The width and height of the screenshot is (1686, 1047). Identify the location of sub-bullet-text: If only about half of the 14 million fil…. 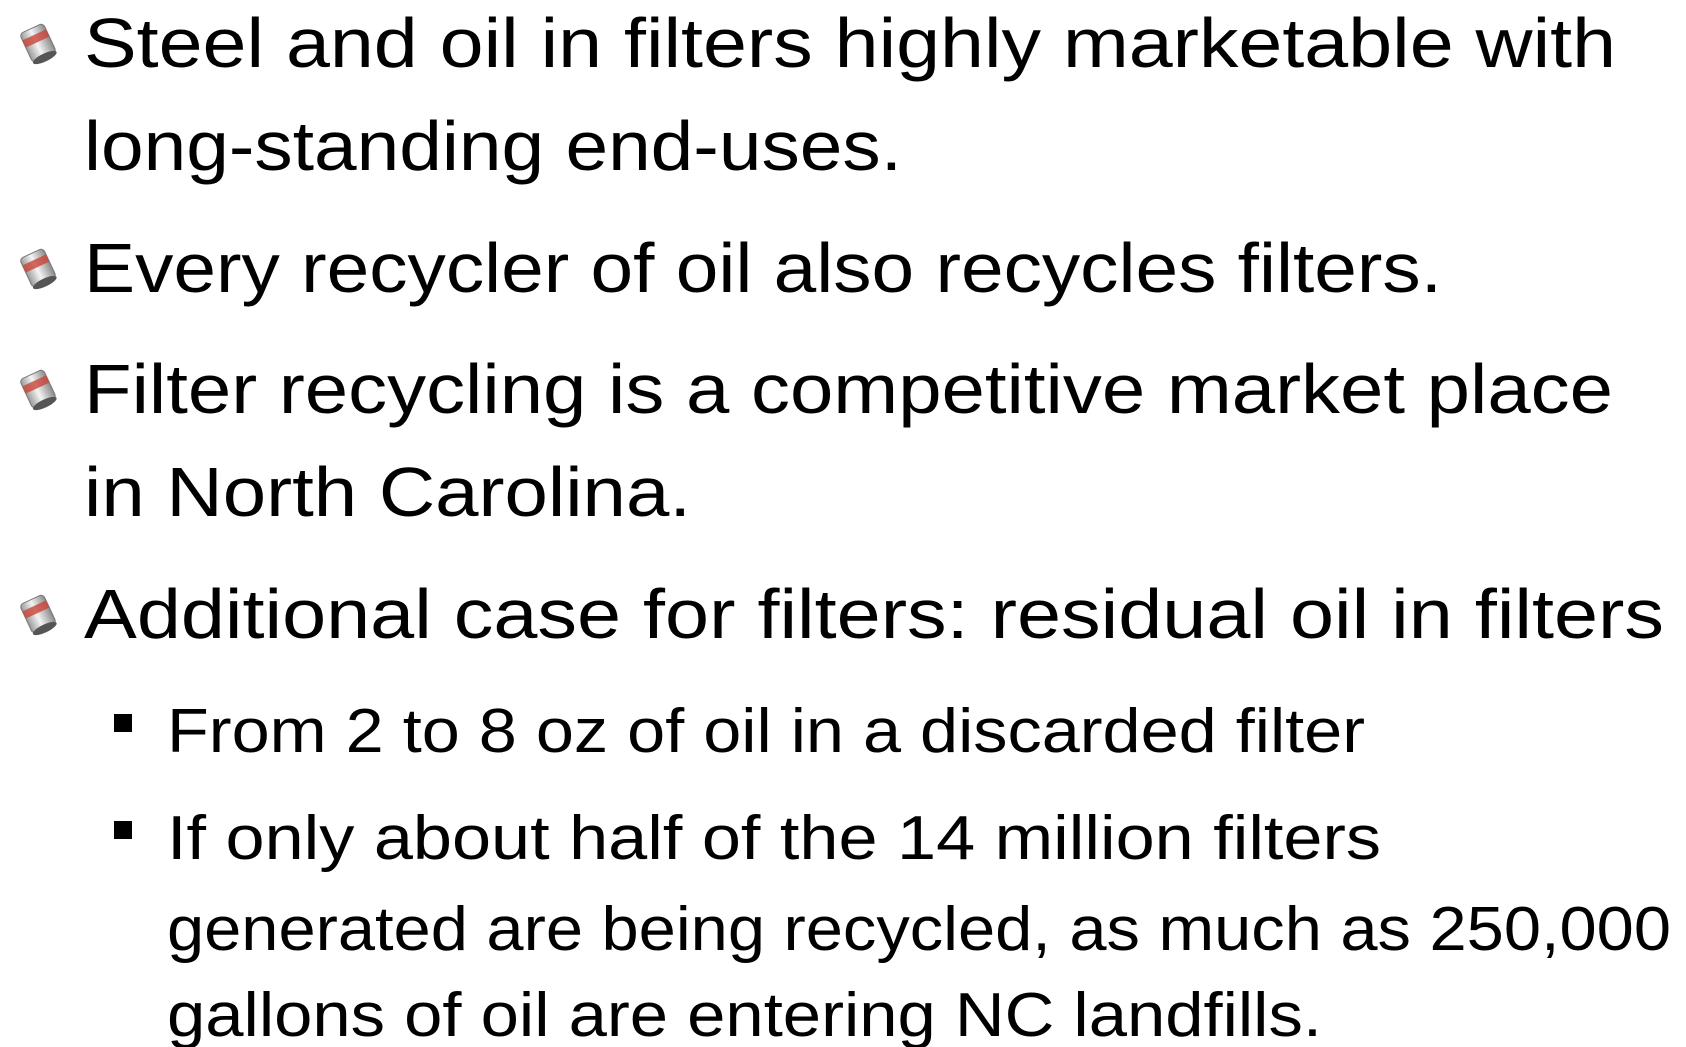
(774, 838).